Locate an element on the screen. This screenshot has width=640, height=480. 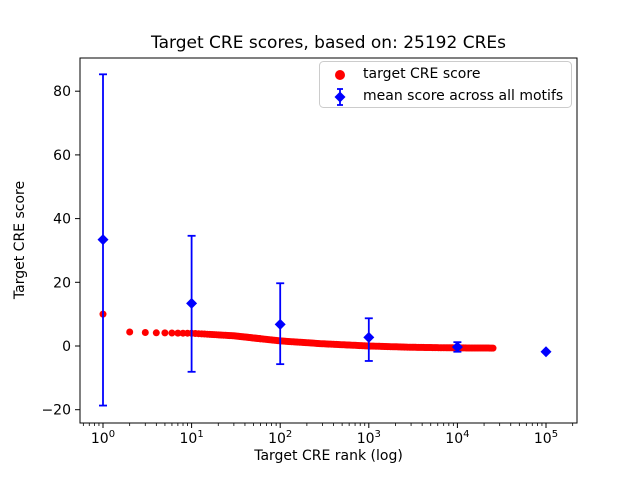
legend-box is located at coordinates (445, 84).